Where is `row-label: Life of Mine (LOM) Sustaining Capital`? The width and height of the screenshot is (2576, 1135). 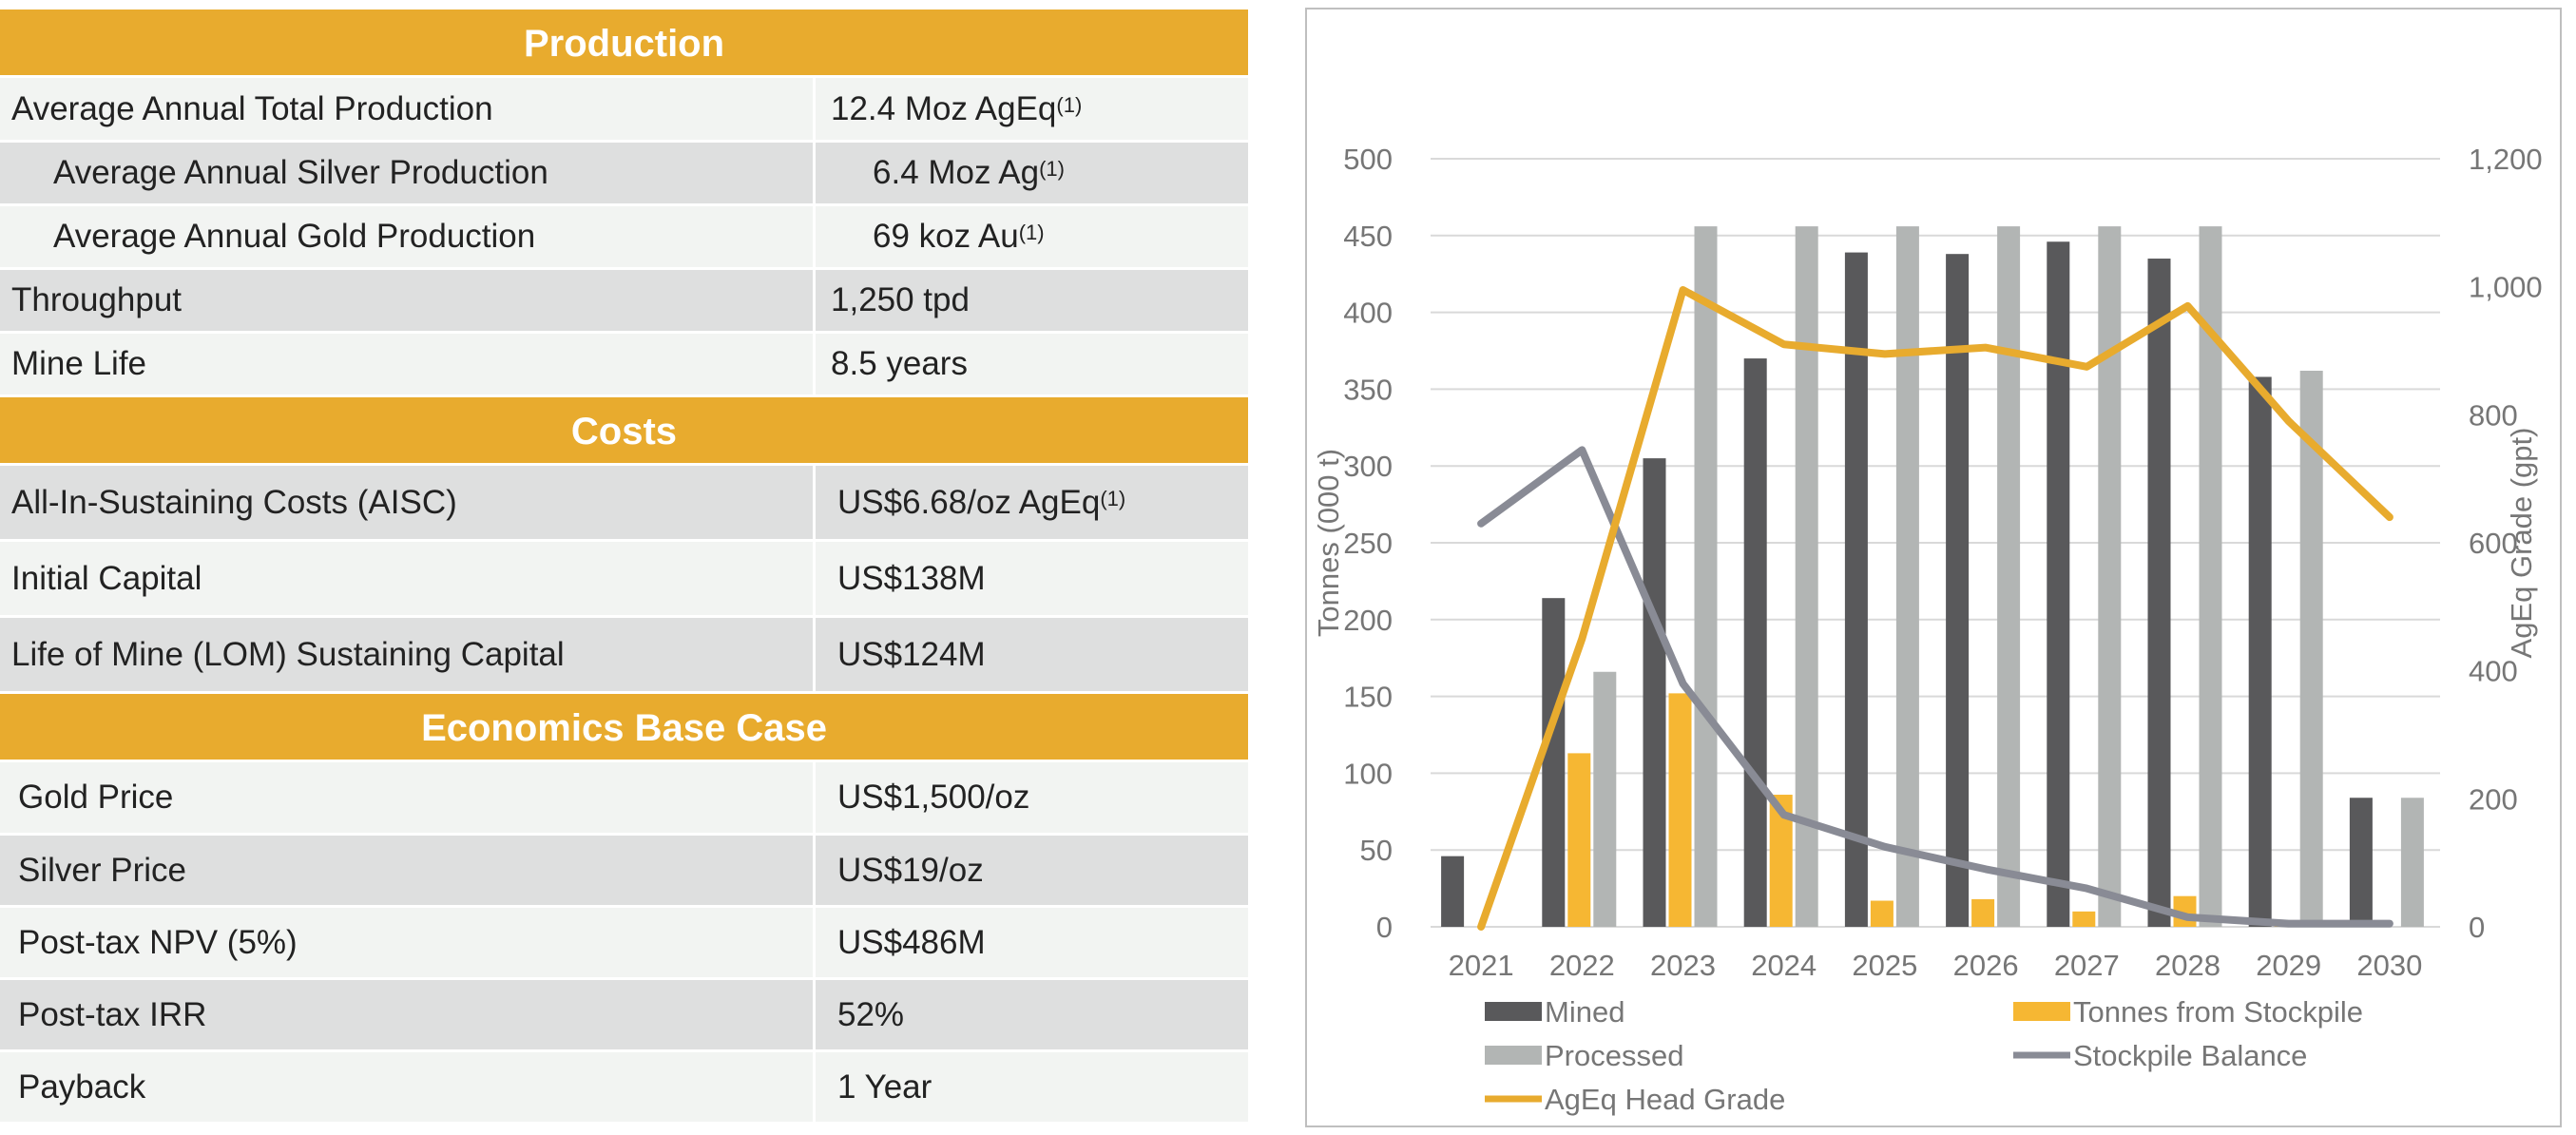 row-label: Life of Mine (LOM) Sustaining Capital is located at coordinates (408, 655).